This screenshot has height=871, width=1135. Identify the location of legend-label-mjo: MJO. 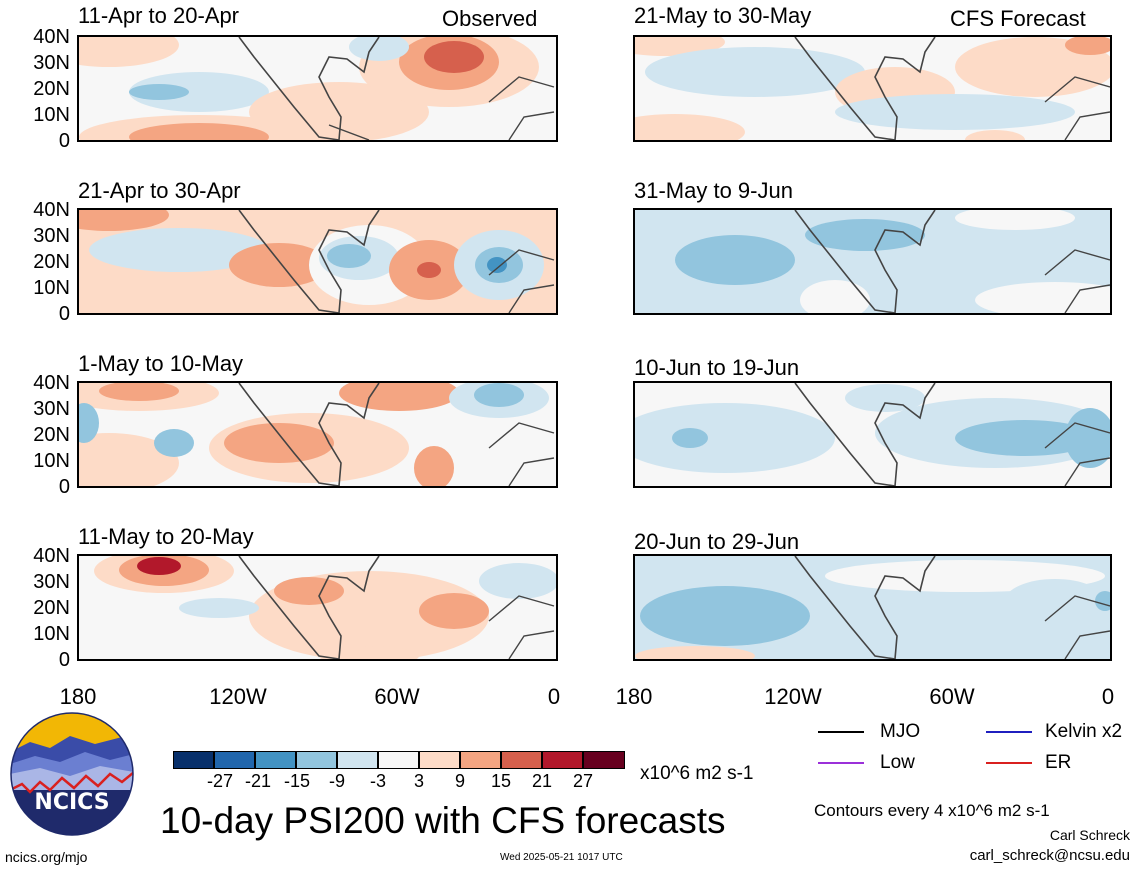
(900, 731).